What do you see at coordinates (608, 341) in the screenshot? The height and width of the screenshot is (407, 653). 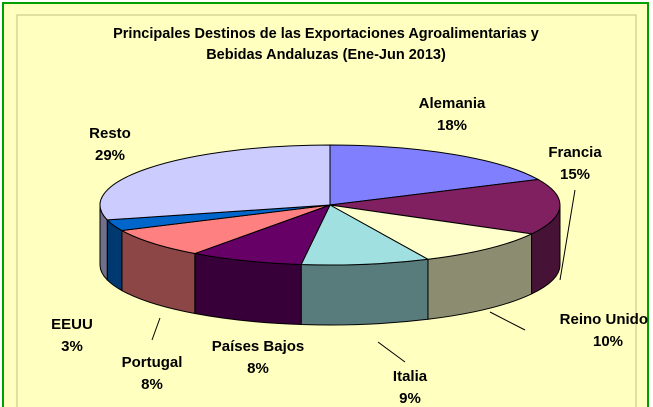 I see `value-label: 10%` at bounding box center [608, 341].